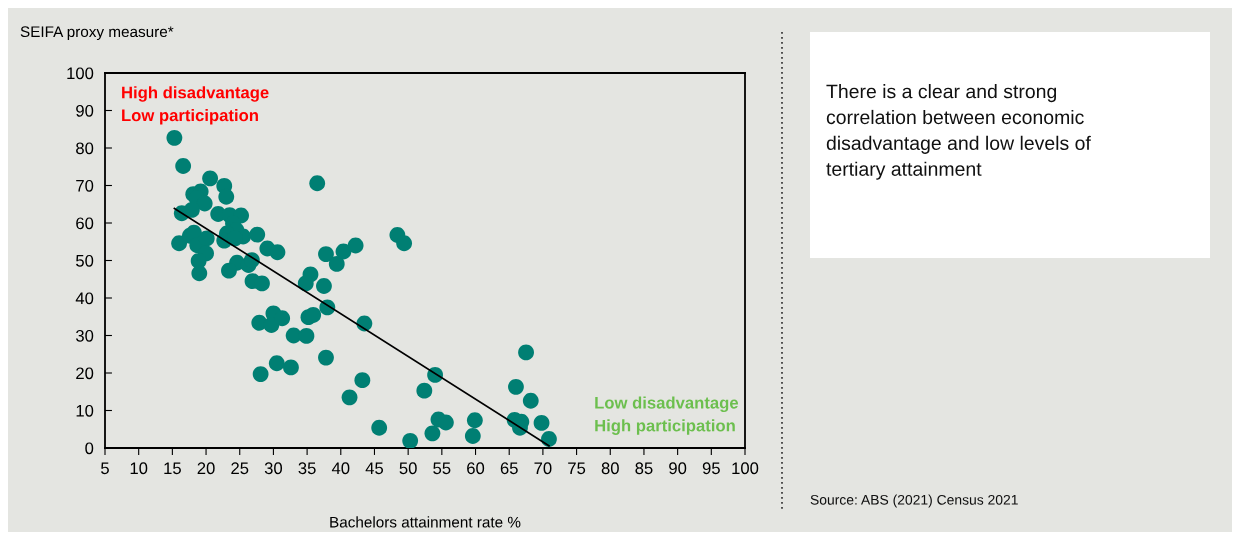 This screenshot has width=1239, height=535. What do you see at coordinates (914, 501) in the screenshot?
I see `source-note: Source: ABS (2021) Census 2021` at bounding box center [914, 501].